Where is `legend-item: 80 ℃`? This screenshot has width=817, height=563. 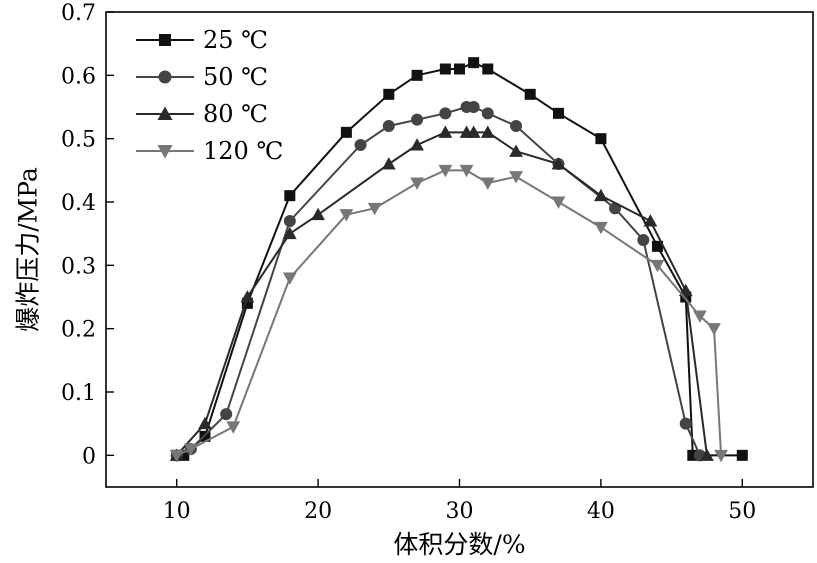
legend-item: 80 ℃ is located at coordinates (202, 114).